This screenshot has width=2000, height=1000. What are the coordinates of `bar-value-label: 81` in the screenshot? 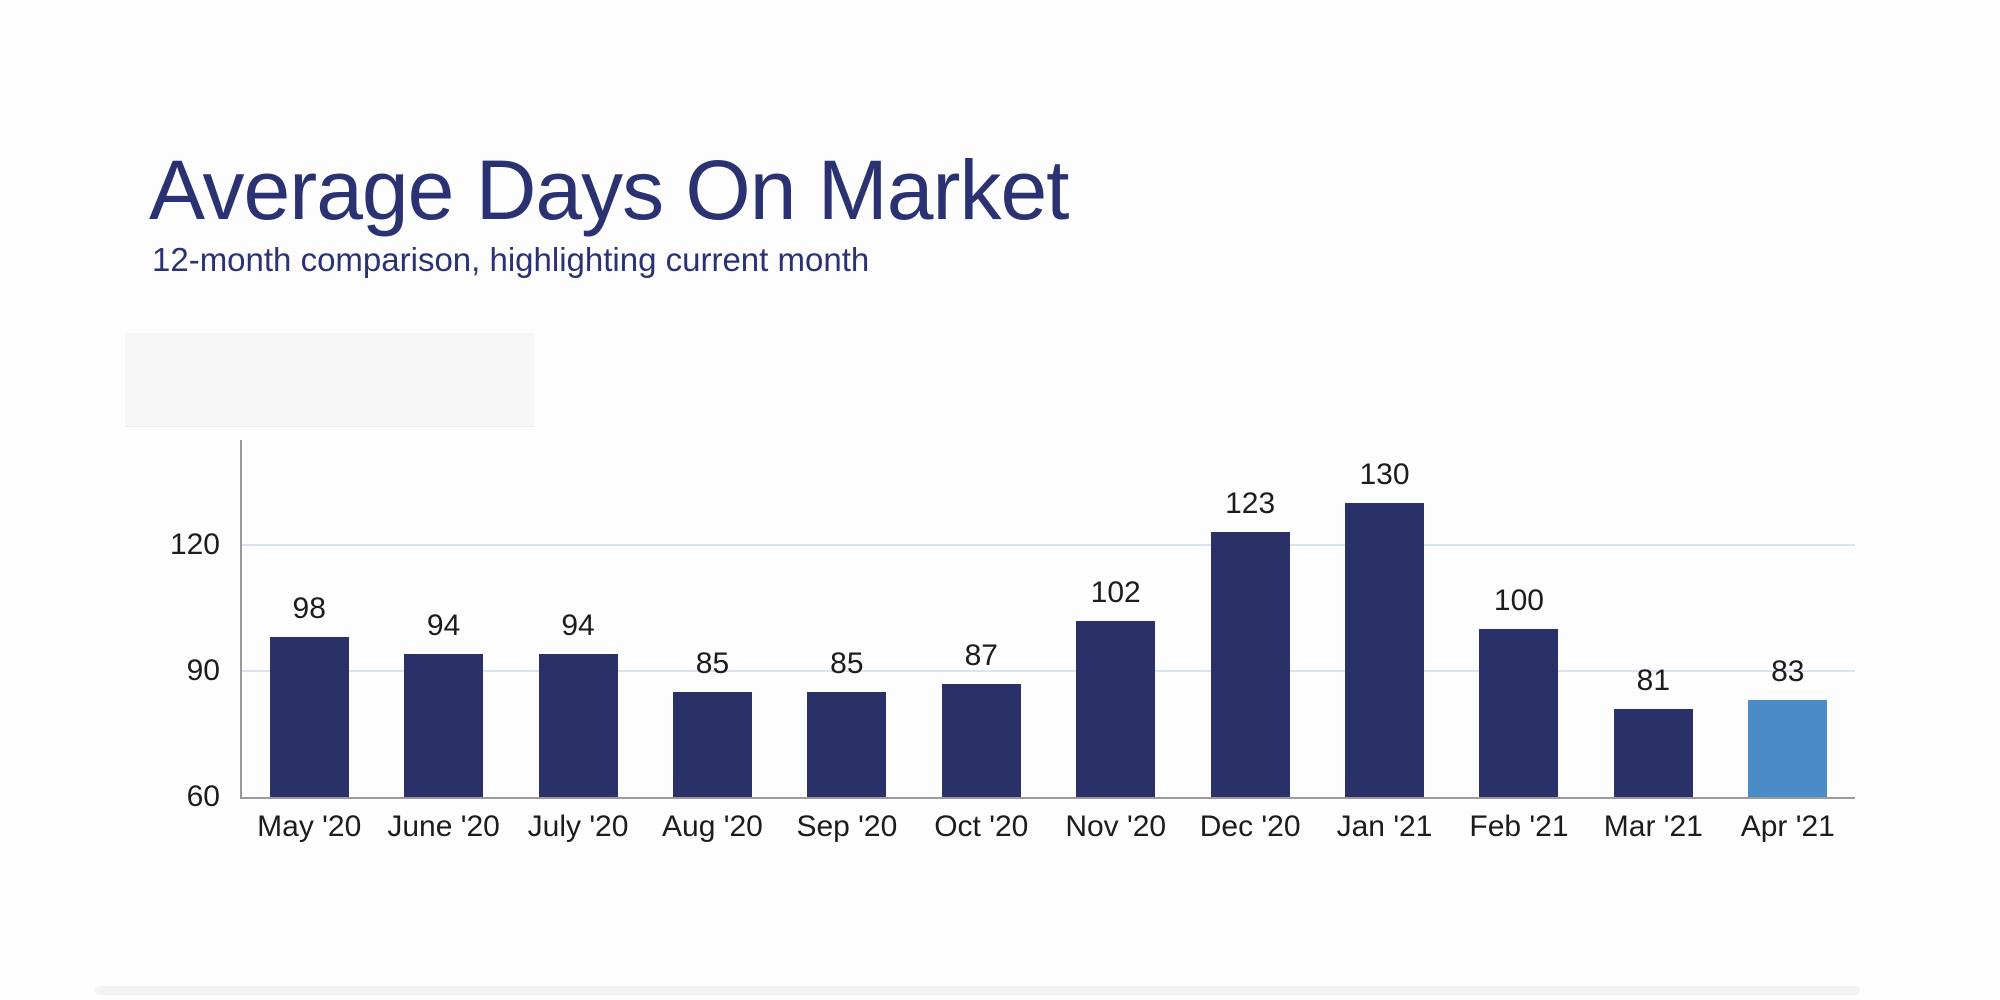 It's located at (1653, 680).